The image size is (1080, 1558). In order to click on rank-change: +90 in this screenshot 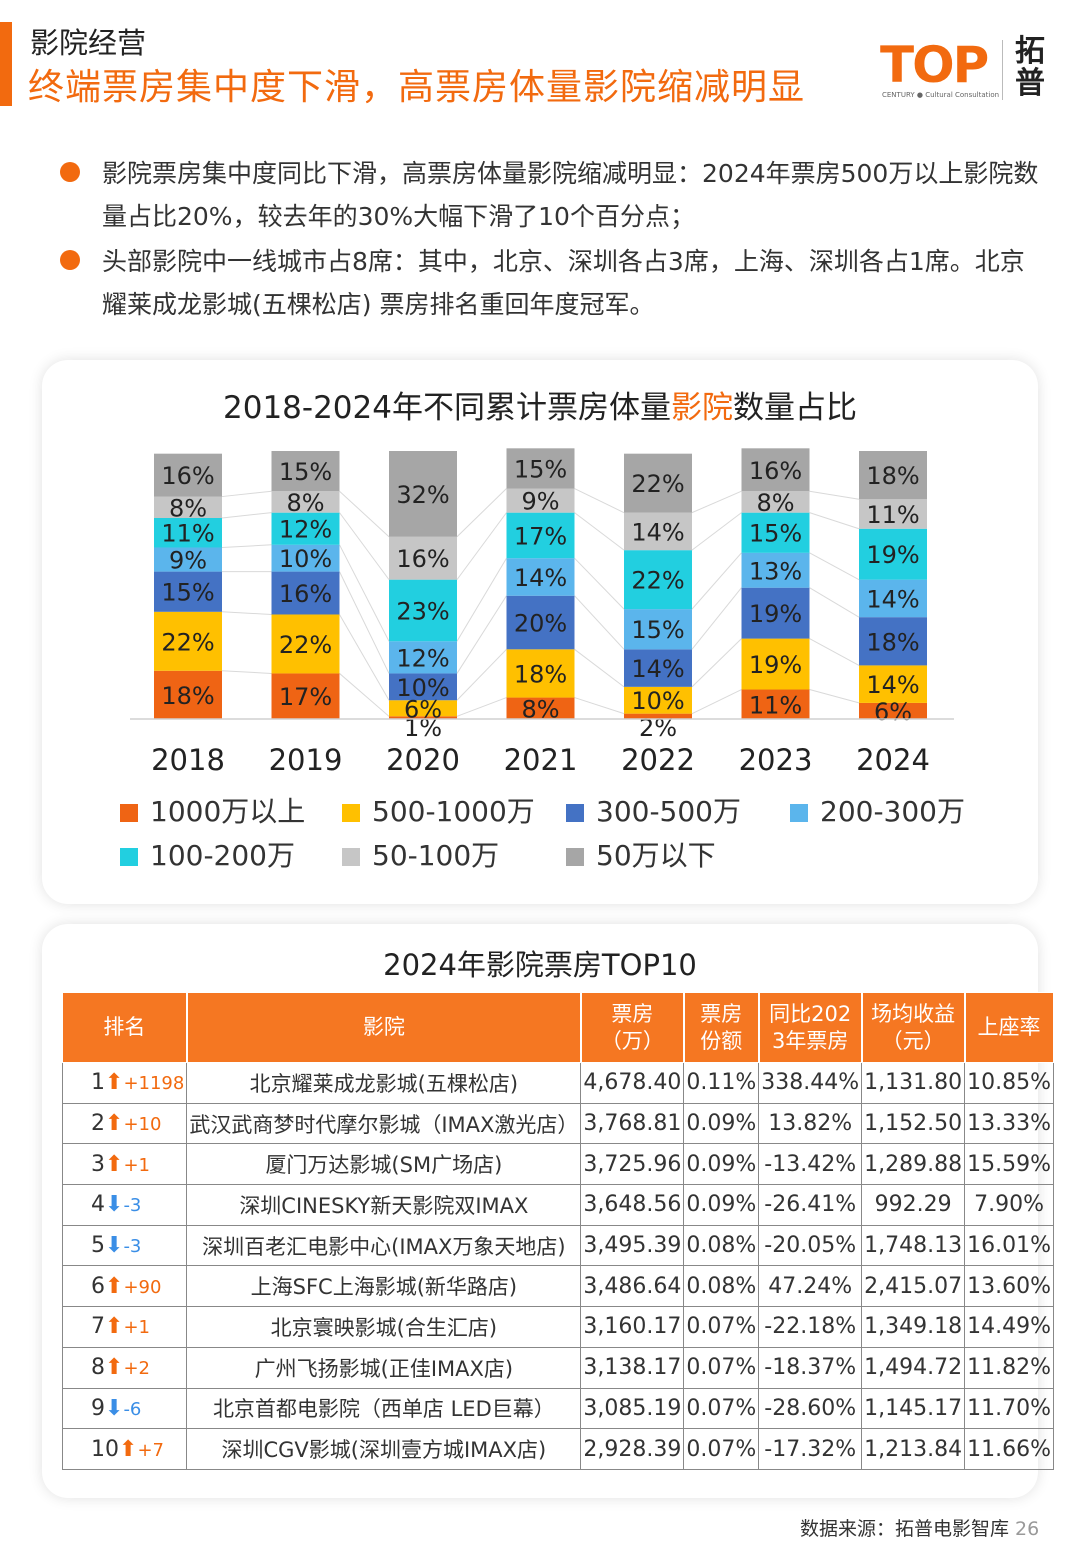, I will do `click(142, 1287)`.